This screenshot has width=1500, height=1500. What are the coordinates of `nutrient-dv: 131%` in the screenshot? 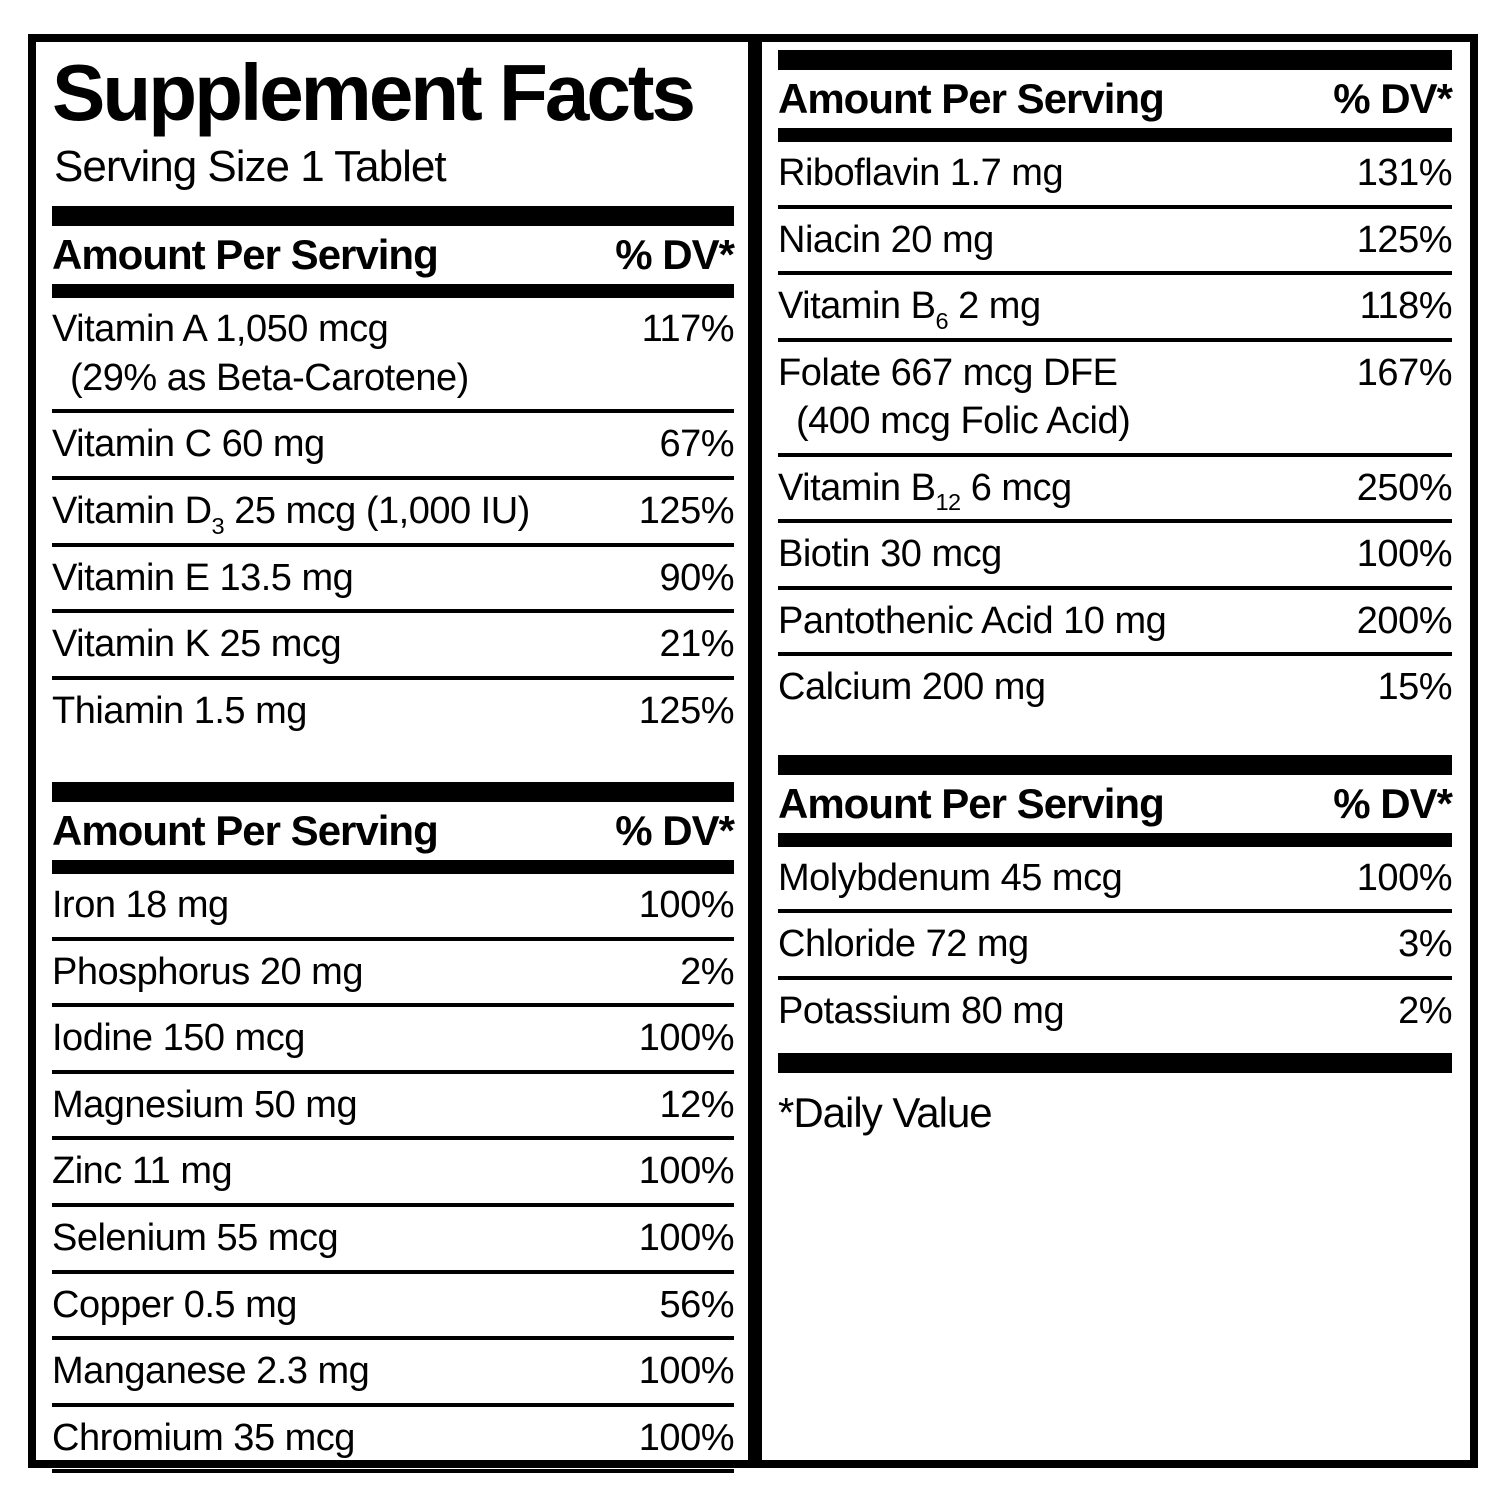 It's located at (1404, 173).